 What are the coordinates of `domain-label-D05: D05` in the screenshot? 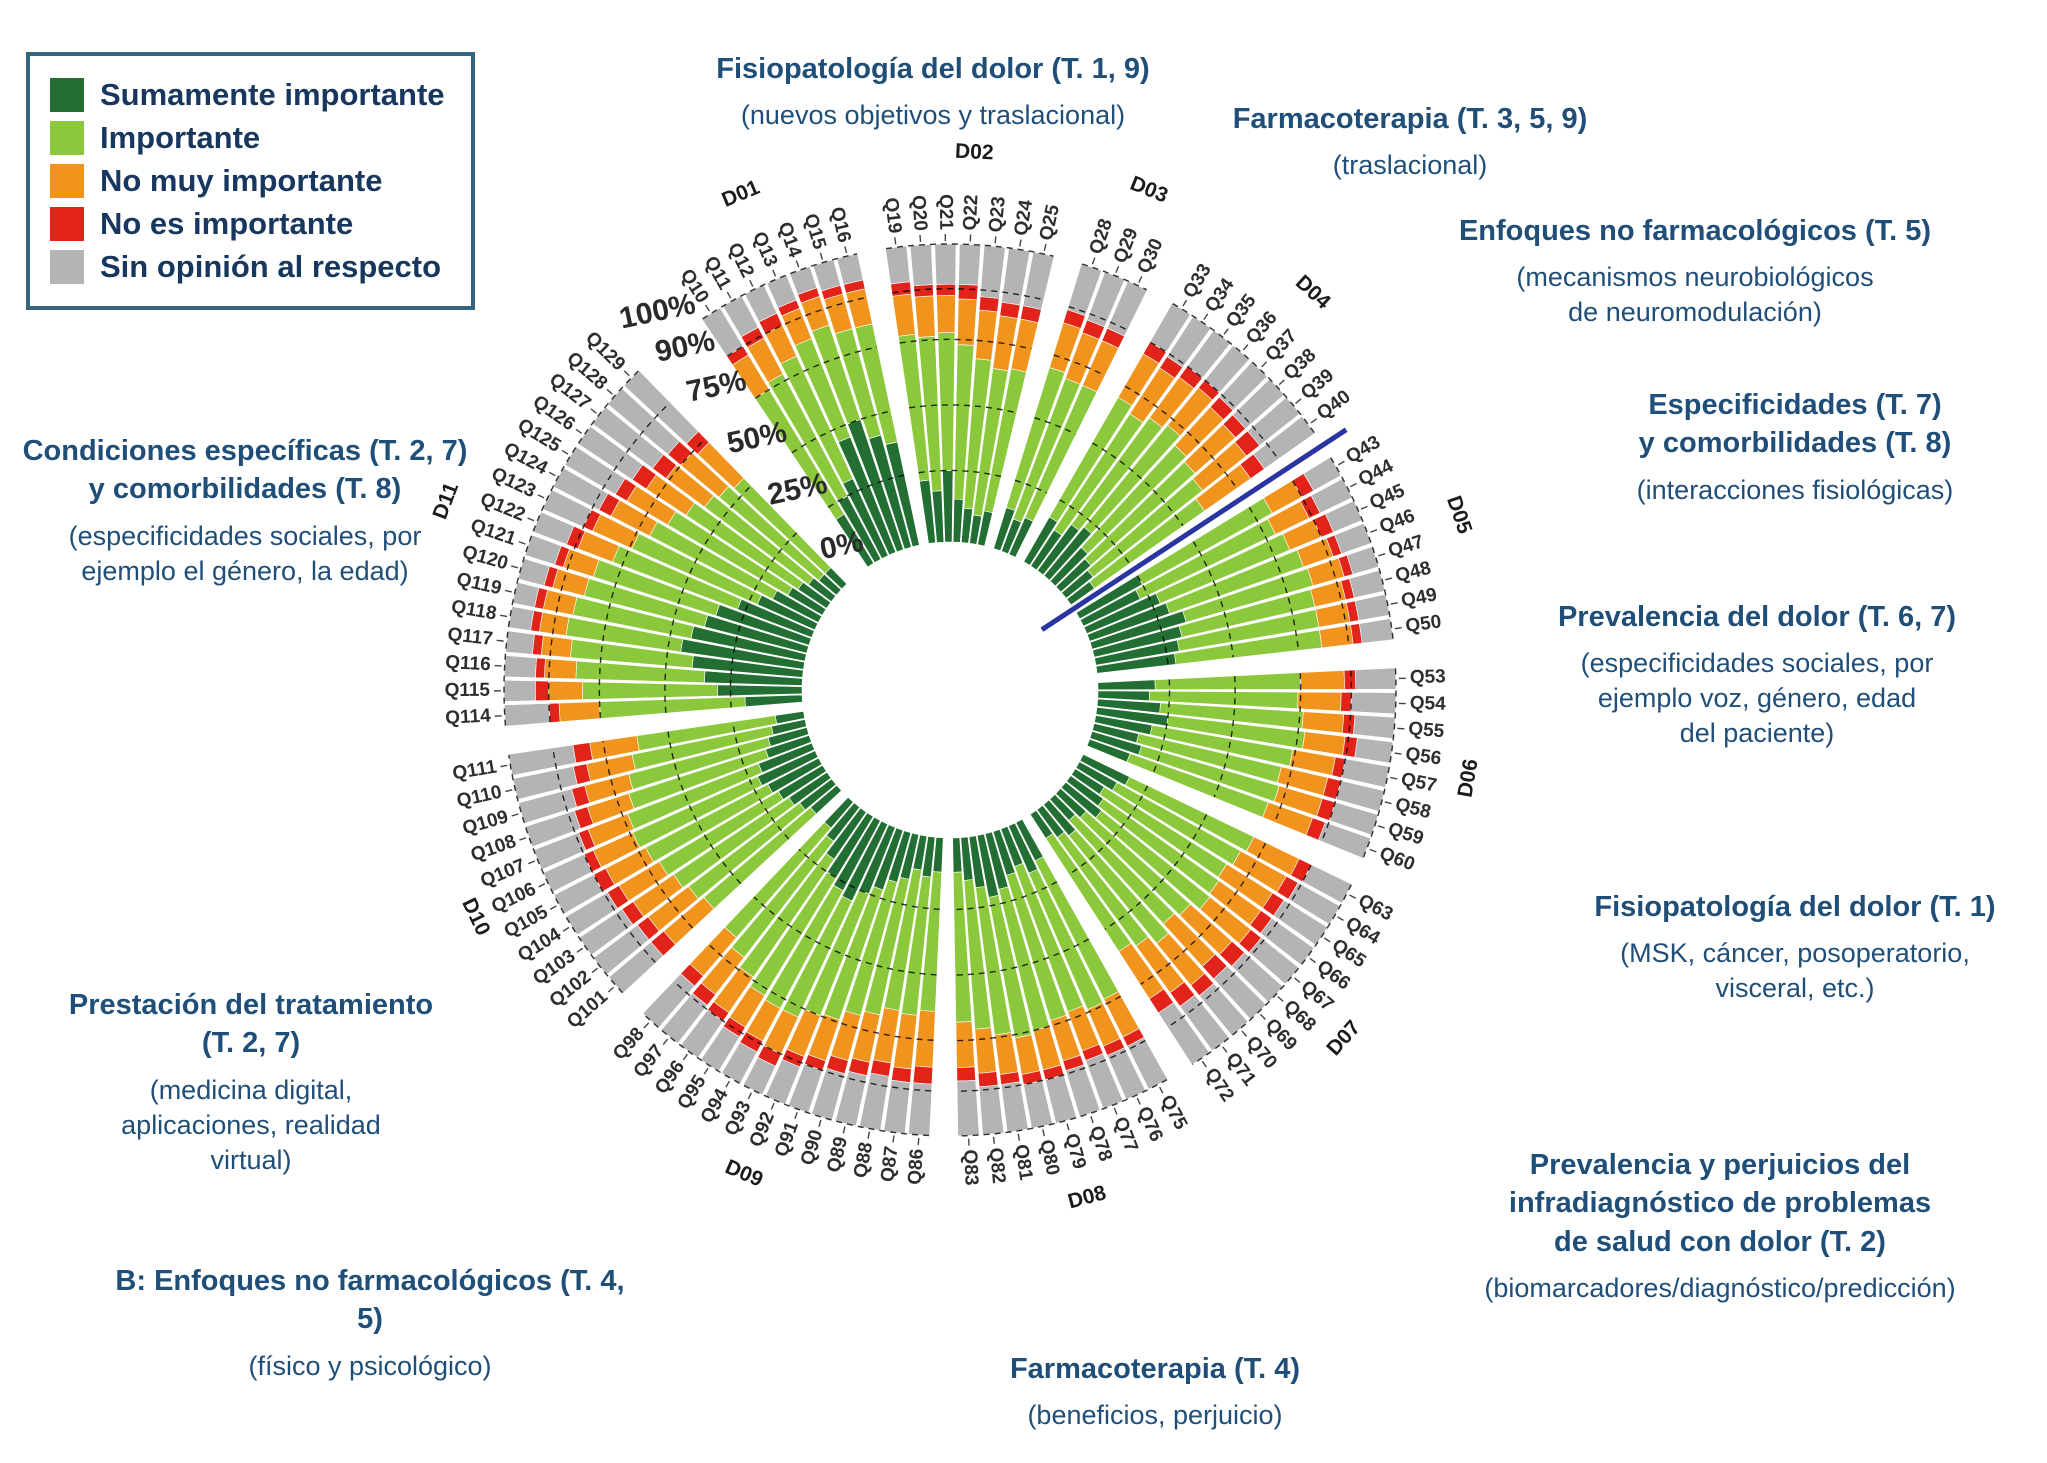 It's located at (1459, 515).